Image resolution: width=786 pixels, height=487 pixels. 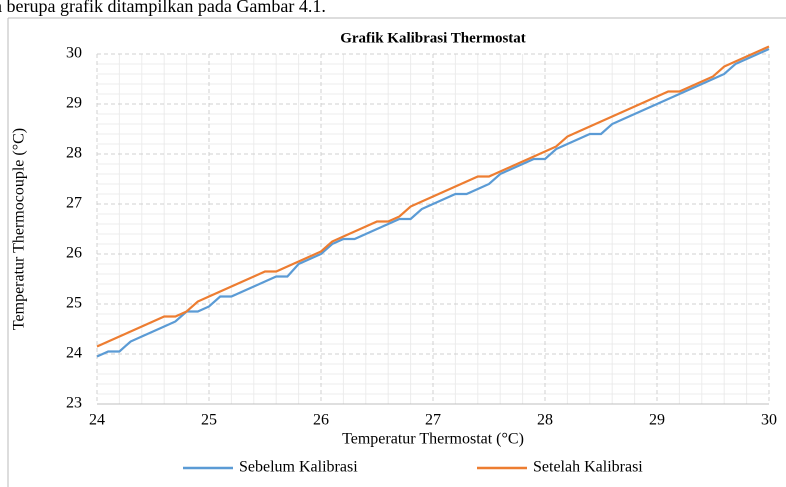 I want to click on y-tick-label: 26, so click(x=74, y=253).